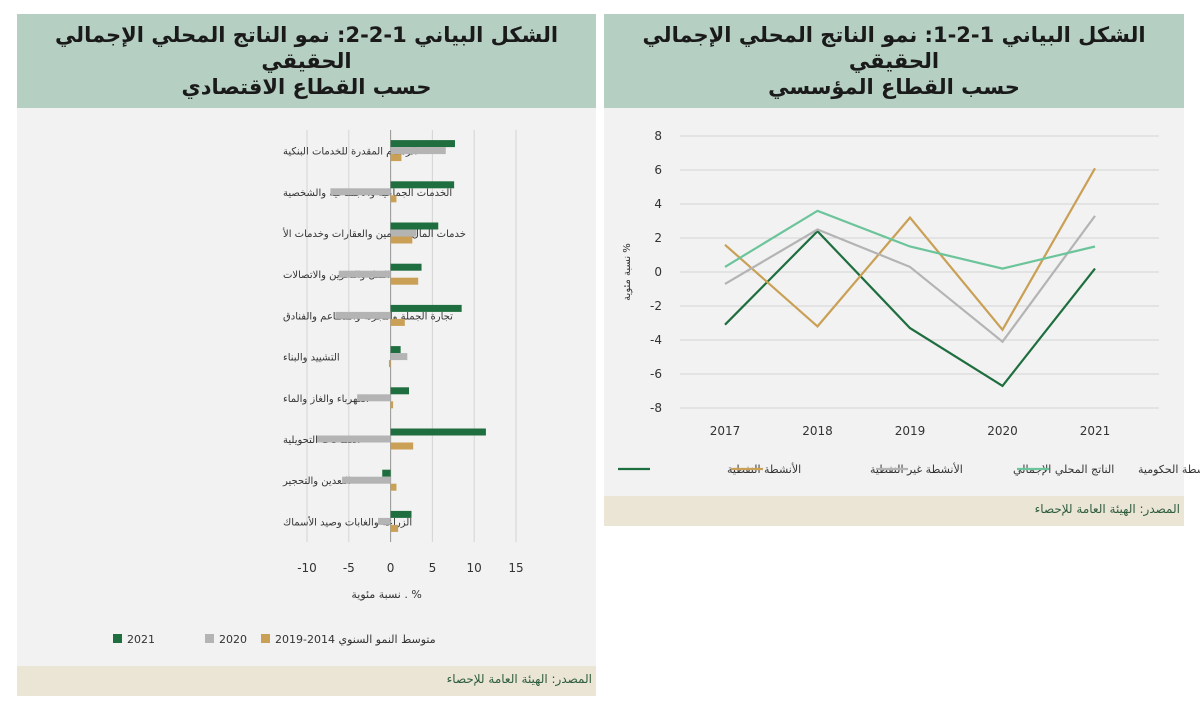 This screenshot has height=712, width=1200. Describe the element at coordinates (1169, 469) in the screenshot. I see `legend-label: الأنشطة الحكومية` at that location.